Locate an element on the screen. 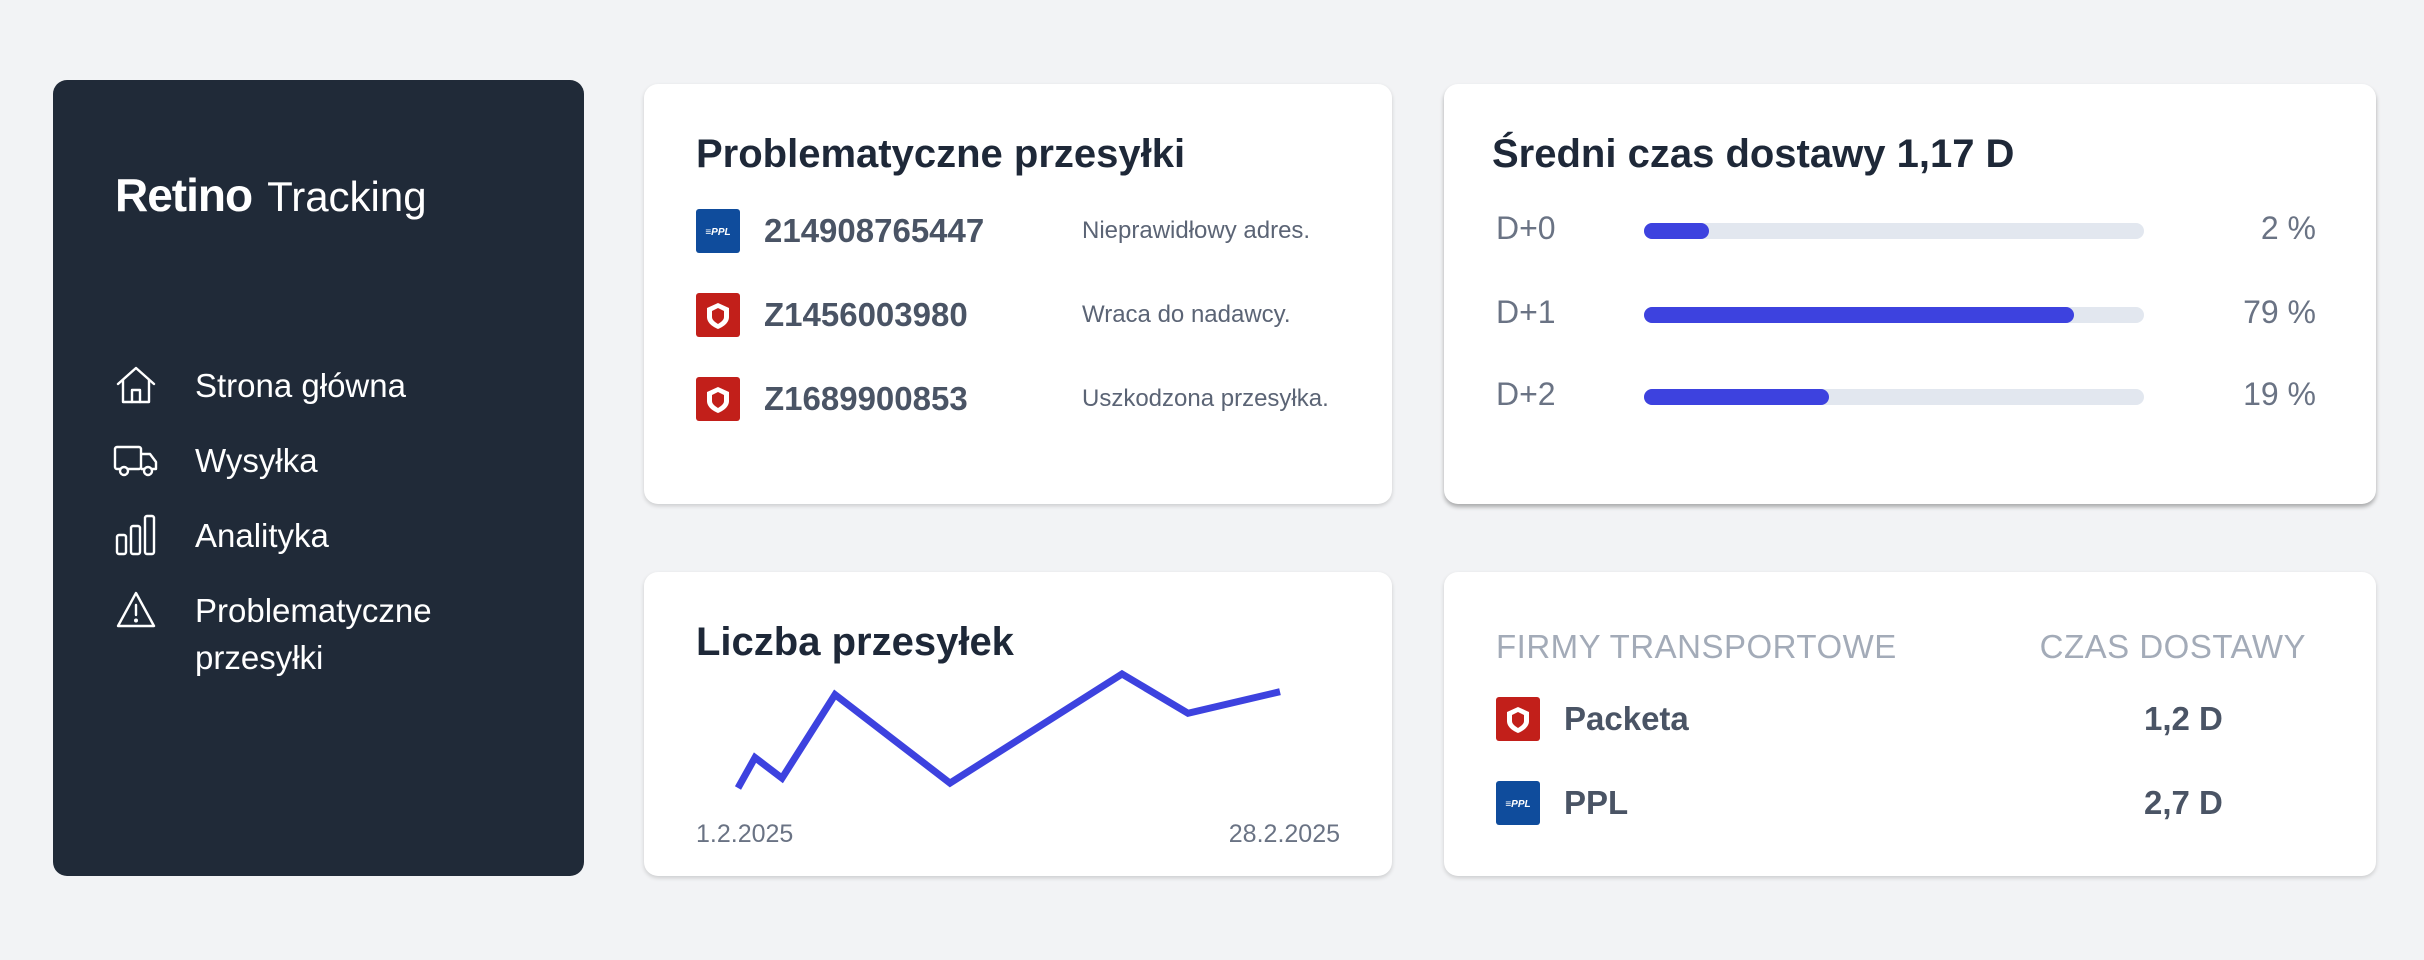 Image resolution: width=2424 pixels, height=960 pixels. x-axis-end-label: 28.2.2025 is located at coordinates (1284, 834).